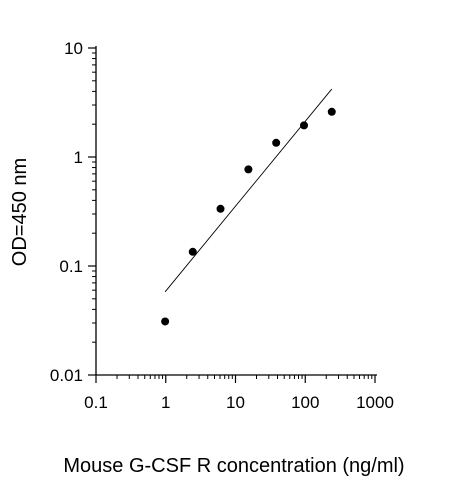 This screenshot has height=480, width=463. What do you see at coordinates (71, 266) in the screenshot?
I see `y-tick-label: 0.1` at bounding box center [71, 266].